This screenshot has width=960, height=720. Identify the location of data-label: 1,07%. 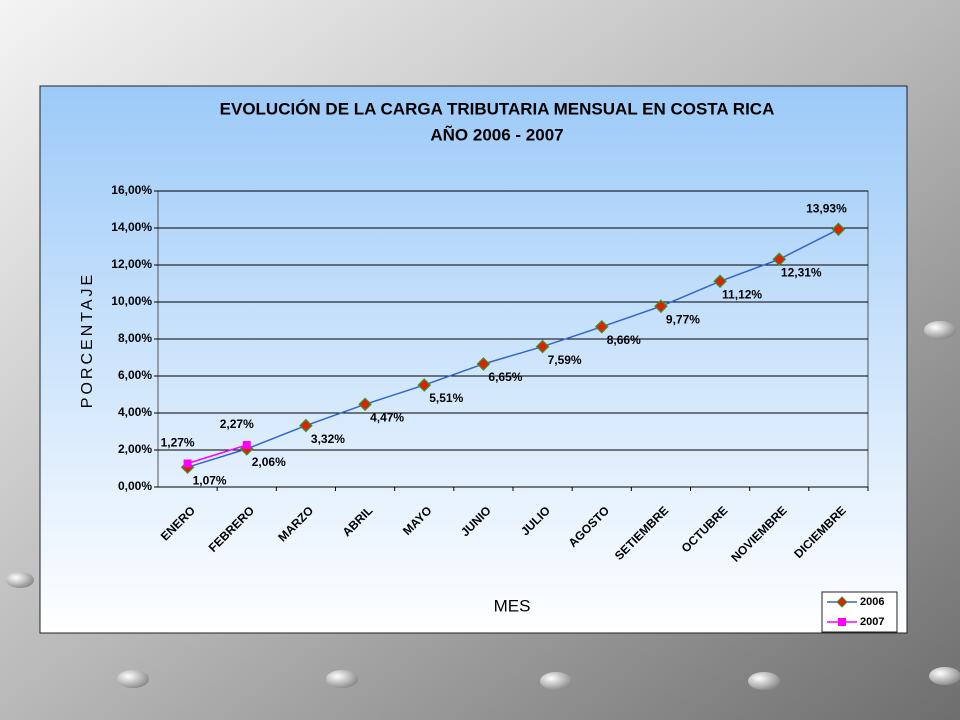
(210, 480).